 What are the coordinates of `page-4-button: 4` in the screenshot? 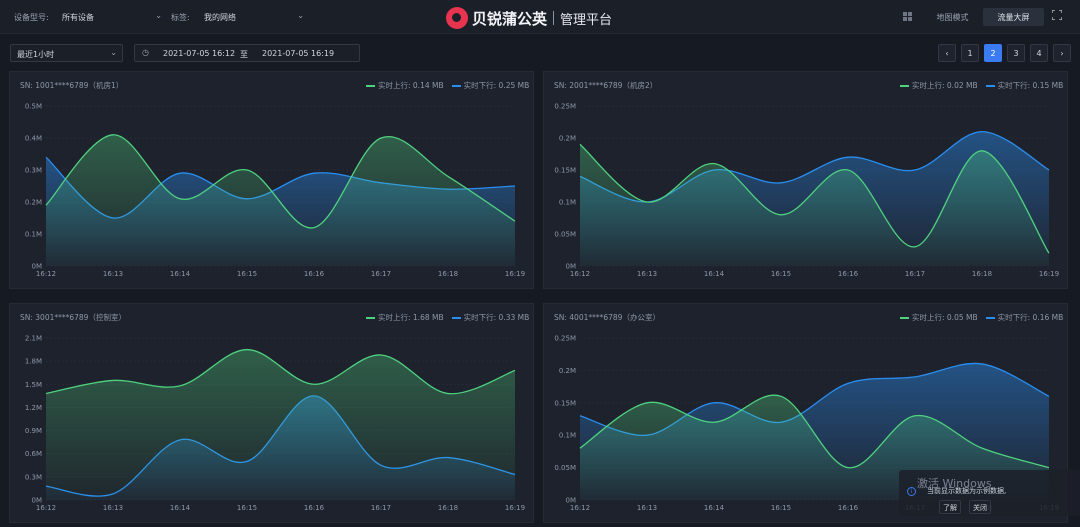 It's located at (1039, 53).